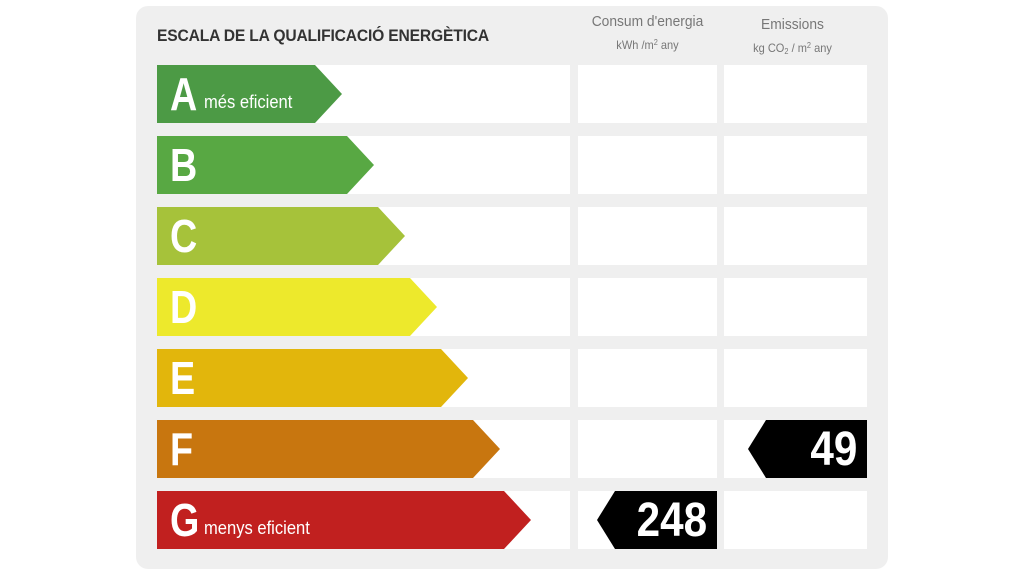 The image size is (1024, 575). I want to click on class-arrow-e: E, so click(312, 378).